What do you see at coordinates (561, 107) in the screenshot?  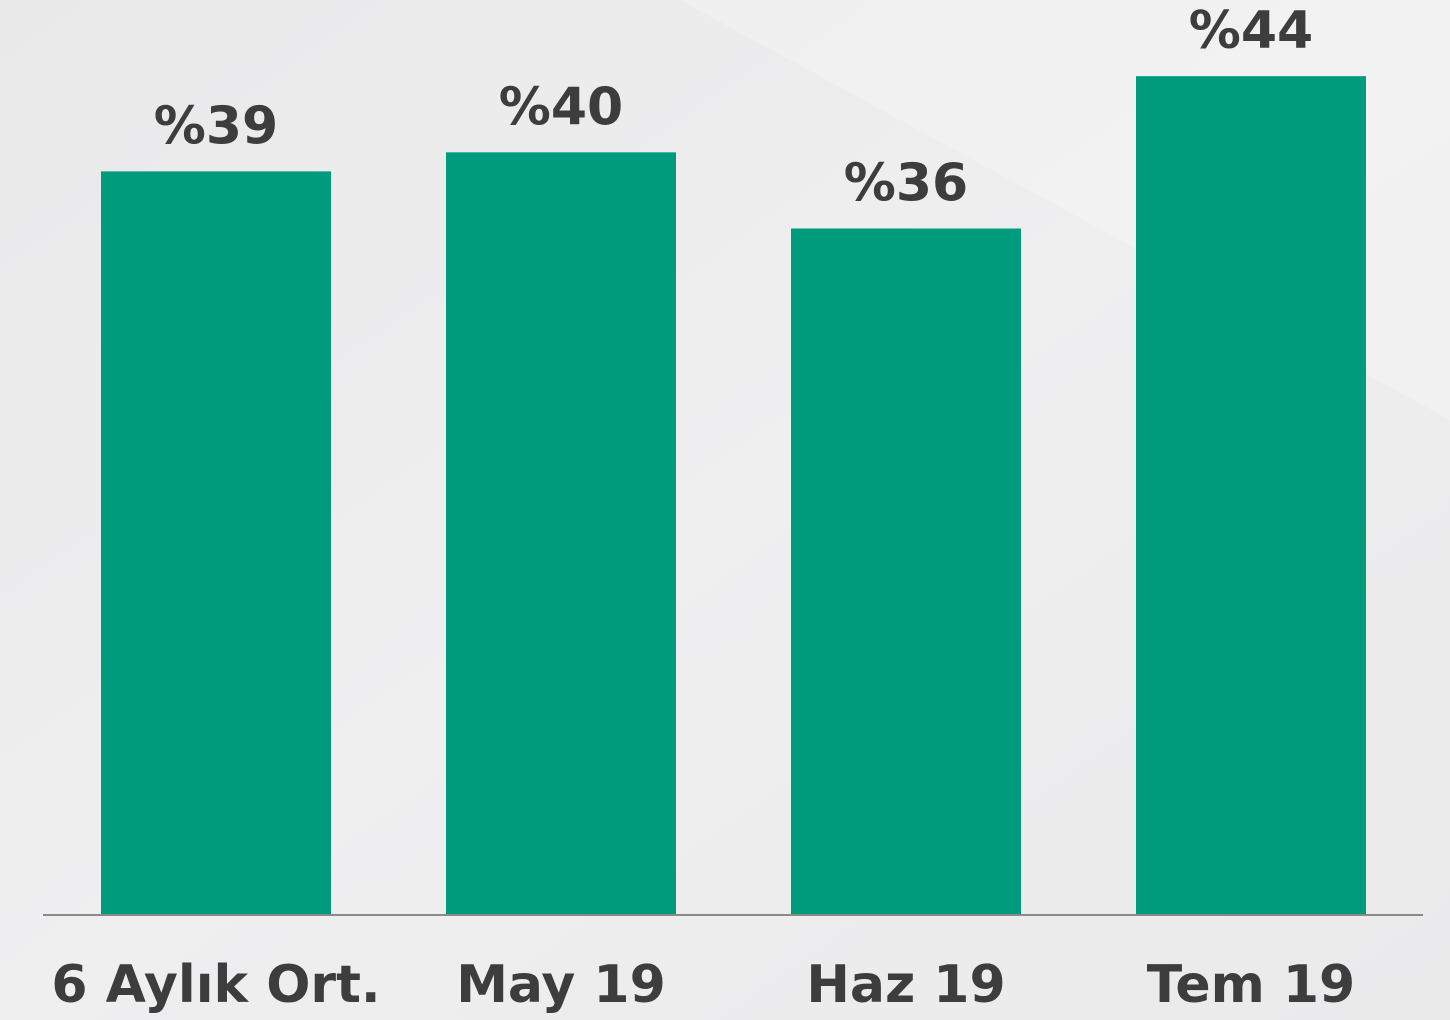 I see `value-label: %40` at bounding box center [561, 107].